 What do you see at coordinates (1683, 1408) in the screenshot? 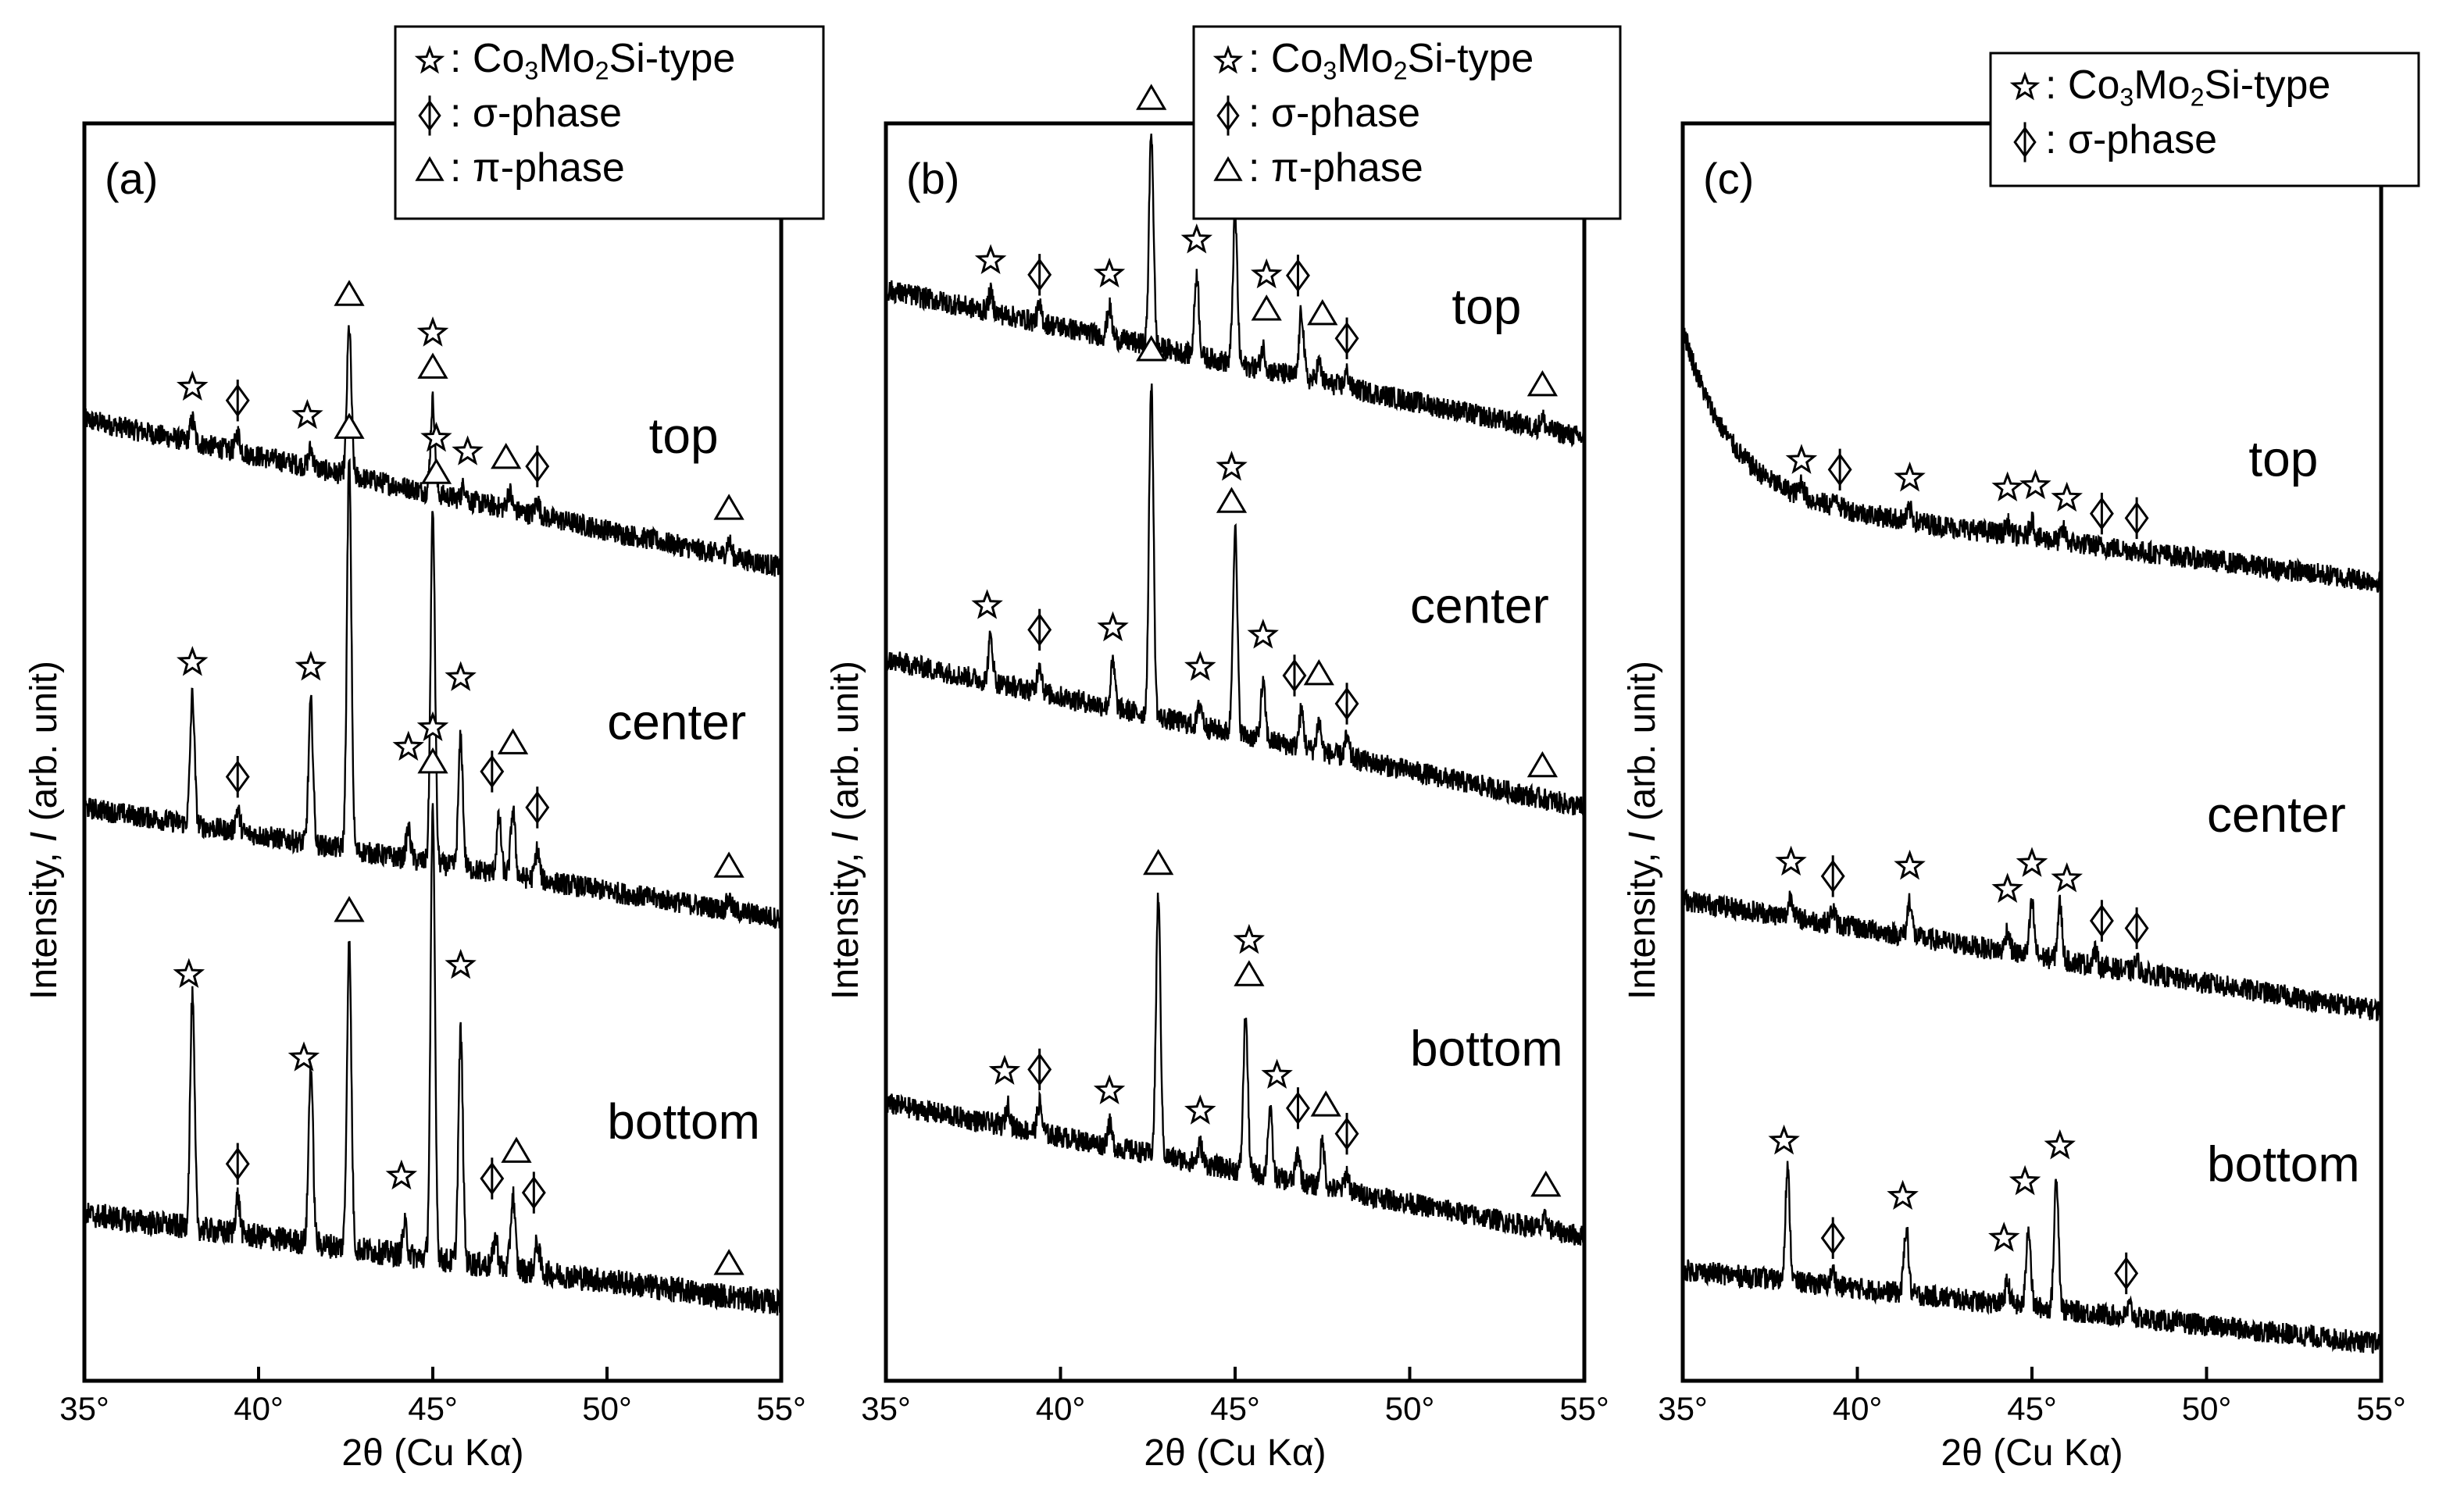
I see `x-tick-label: 35°` at bounding box center [1683, 1408].